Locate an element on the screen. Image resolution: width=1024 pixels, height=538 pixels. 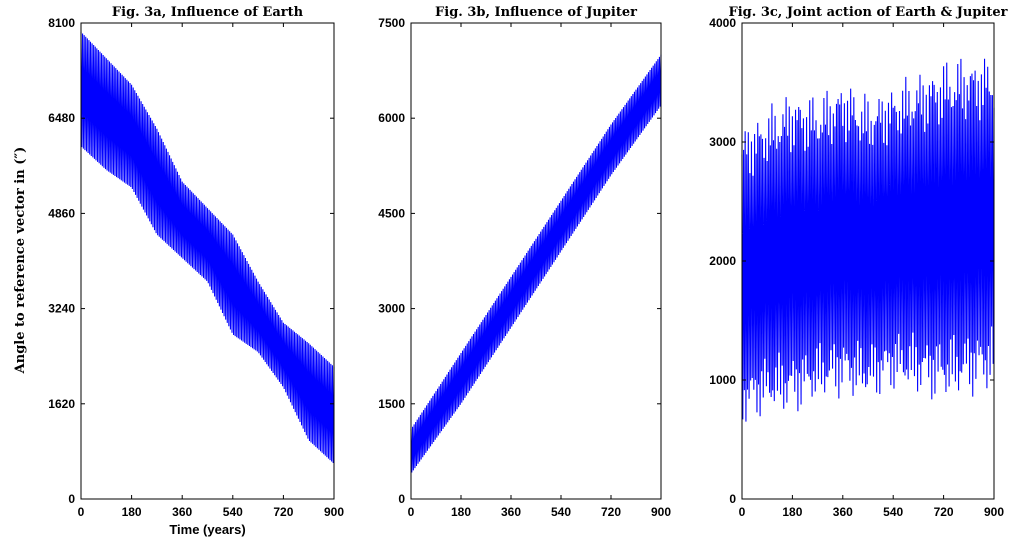
fig-3a-x-tick-label: 720 is located at coordinates (283, 512).